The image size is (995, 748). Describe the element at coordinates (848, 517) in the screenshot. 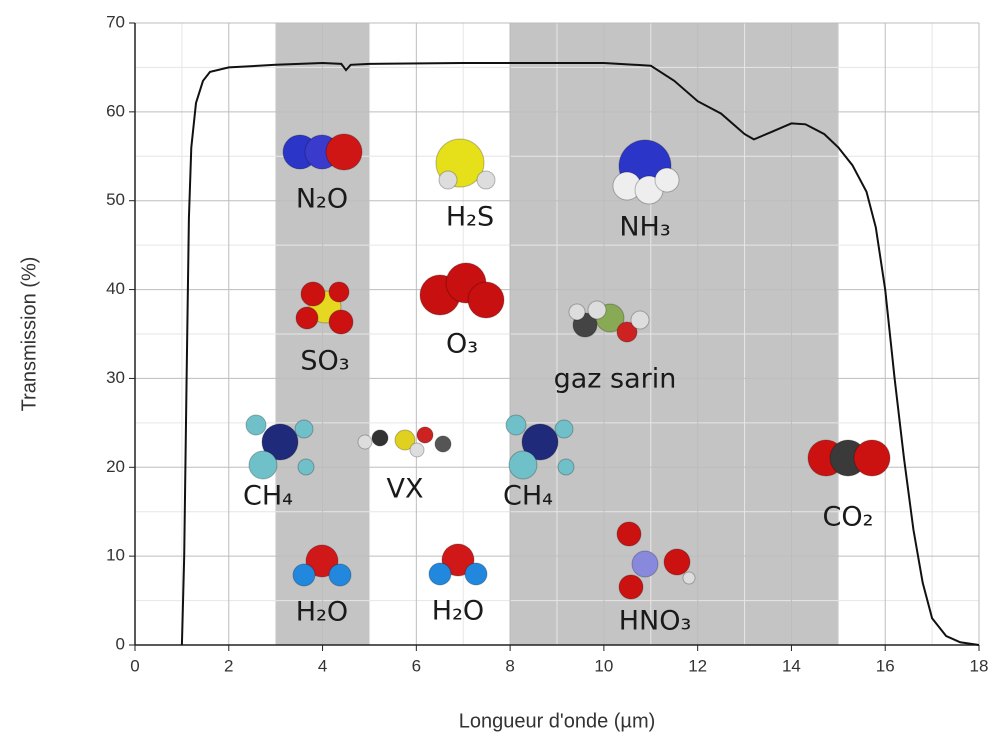

I see `annotation: CO₂` at that location.